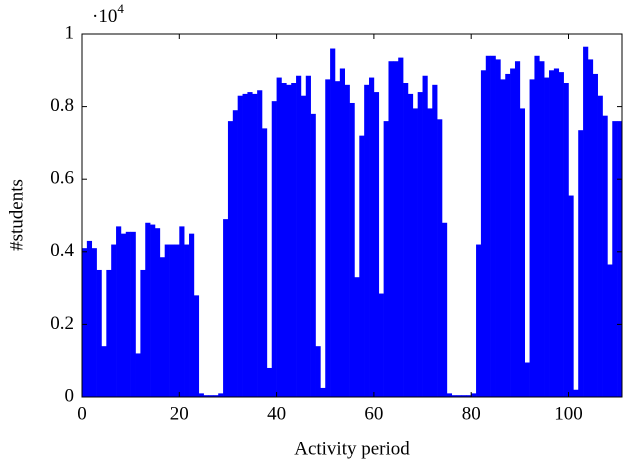  What do you see at coordinates (179, 413) in the screenshot?
I see `x-tick-label: 20` at bounding box center [179, 413].